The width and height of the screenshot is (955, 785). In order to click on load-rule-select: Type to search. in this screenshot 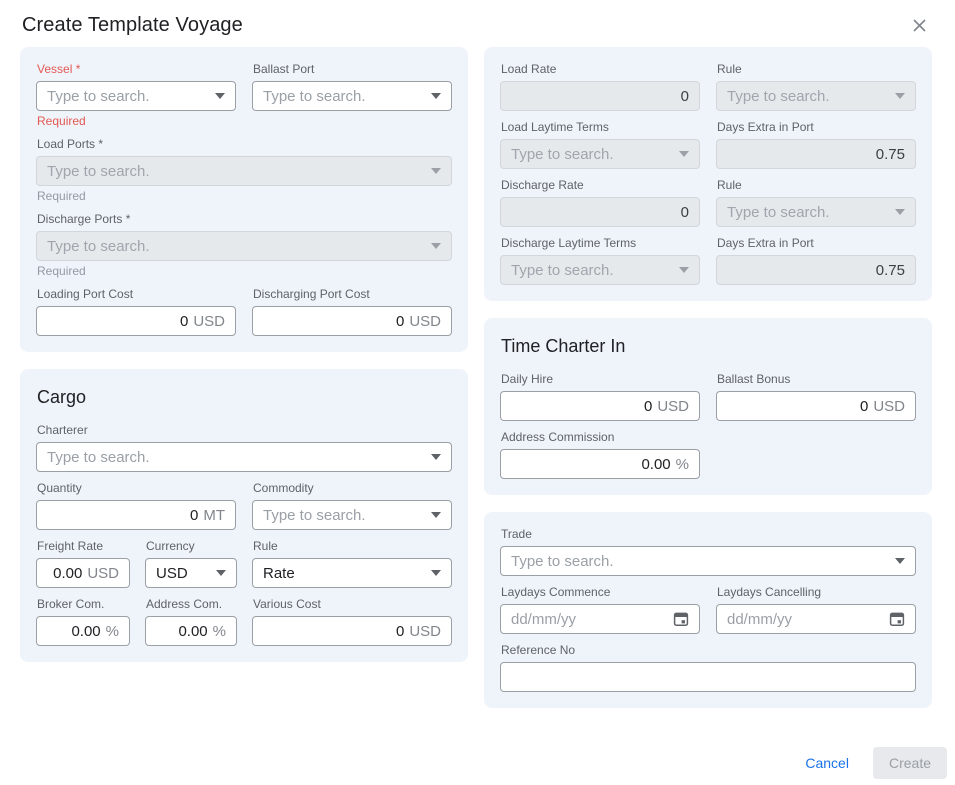, I will do `click(816, 96)`.